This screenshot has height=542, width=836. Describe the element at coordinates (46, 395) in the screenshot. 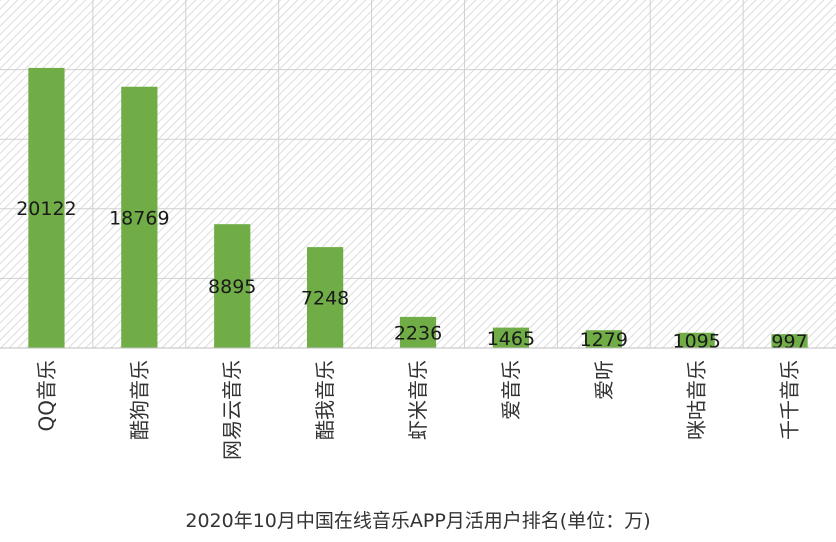

I see `x-tick-label: QQ音乐` at that location.